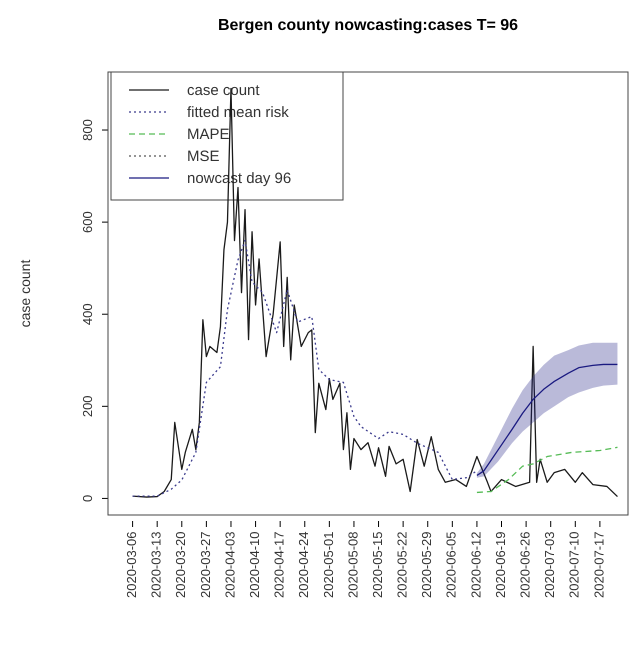 This screenshot has width=631, height=650. What do you see at coordinates (550, 565) in the screenshot?
I see `x-tick-label: 2020-07-03` at bounding box center [550, 565].